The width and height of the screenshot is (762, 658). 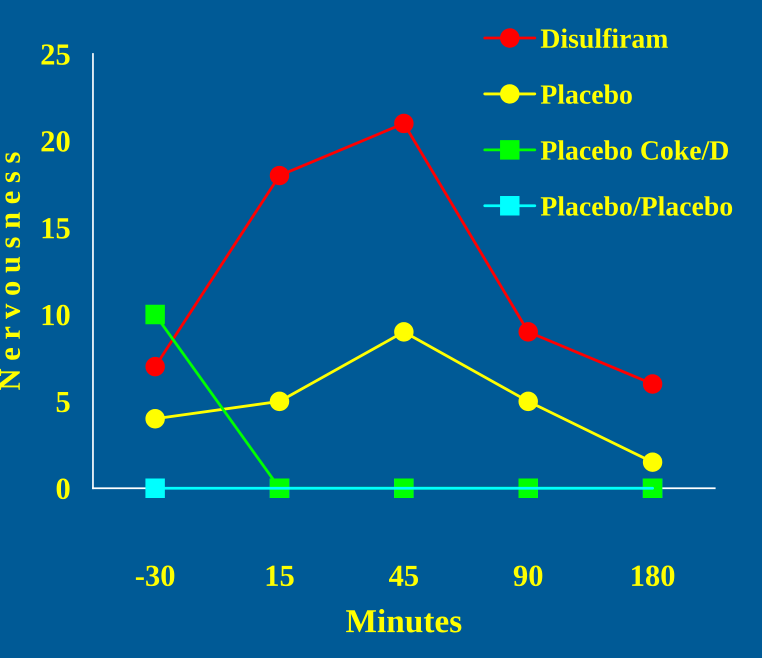 I want to click on x-tick-label: -30, so click(x=155, y=576).